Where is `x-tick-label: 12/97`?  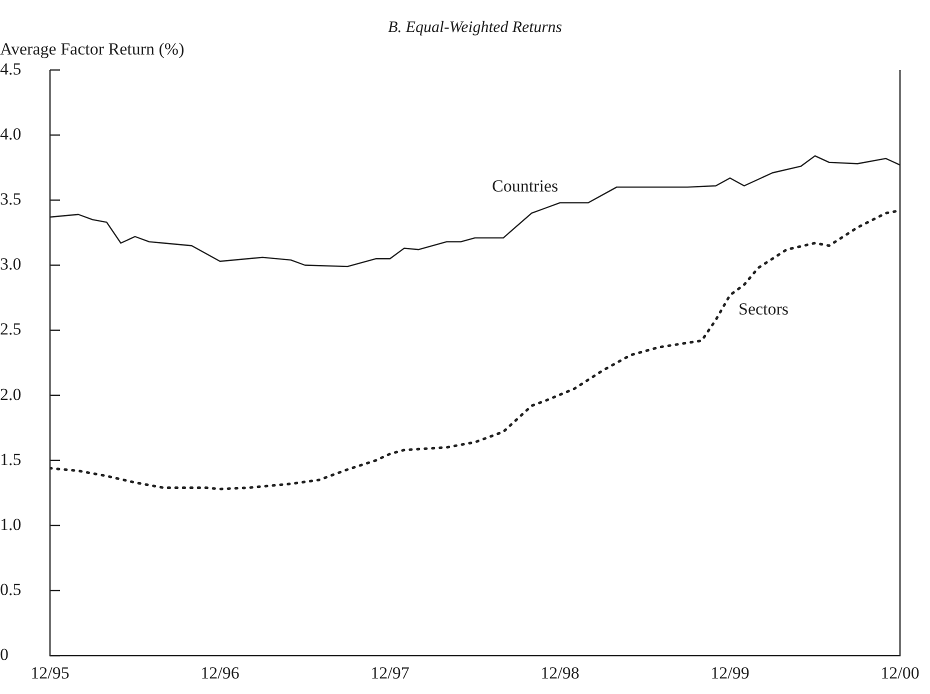
x-tick-label: 12/97 is located at coordinates (390, 672).